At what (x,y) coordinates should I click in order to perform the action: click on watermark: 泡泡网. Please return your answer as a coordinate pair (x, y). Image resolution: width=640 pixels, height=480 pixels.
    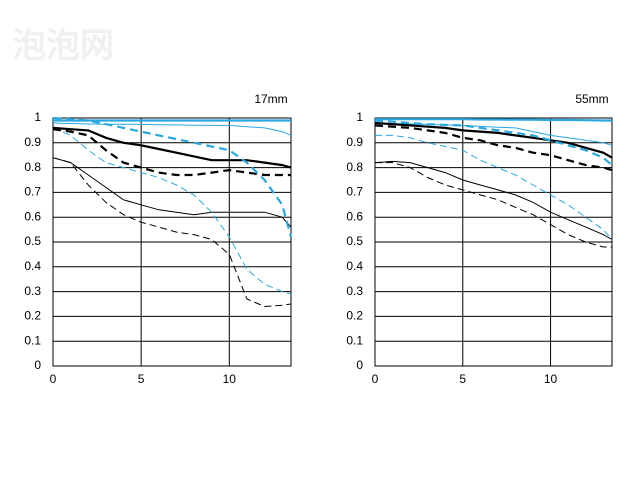
    Looking at the image, I should click on (63, 46).